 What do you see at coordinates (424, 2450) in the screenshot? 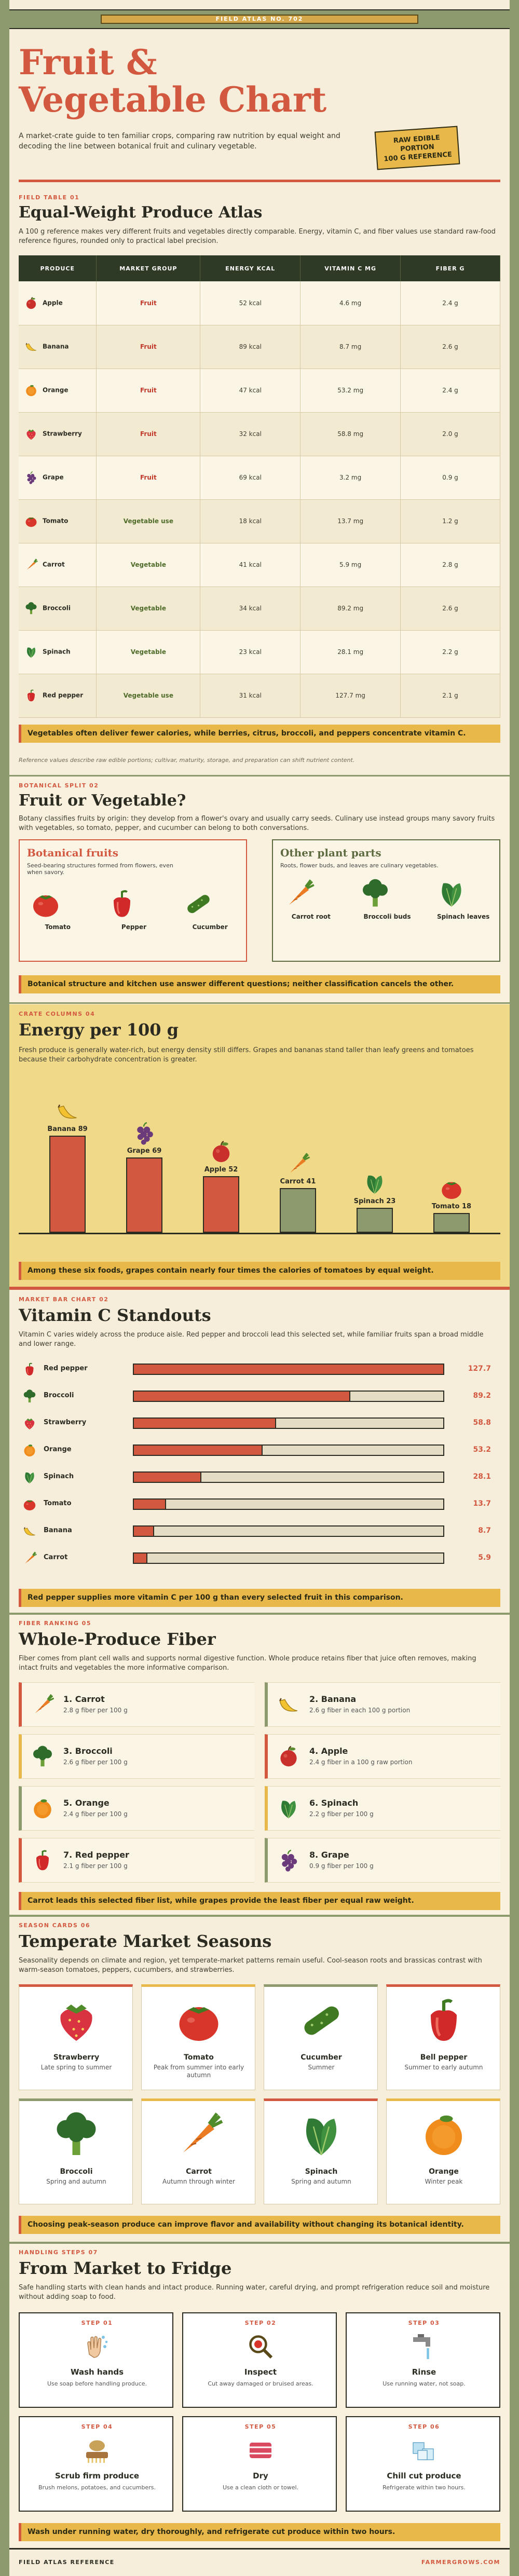
I see `ice-icon` at bounding box center [424, 2450].